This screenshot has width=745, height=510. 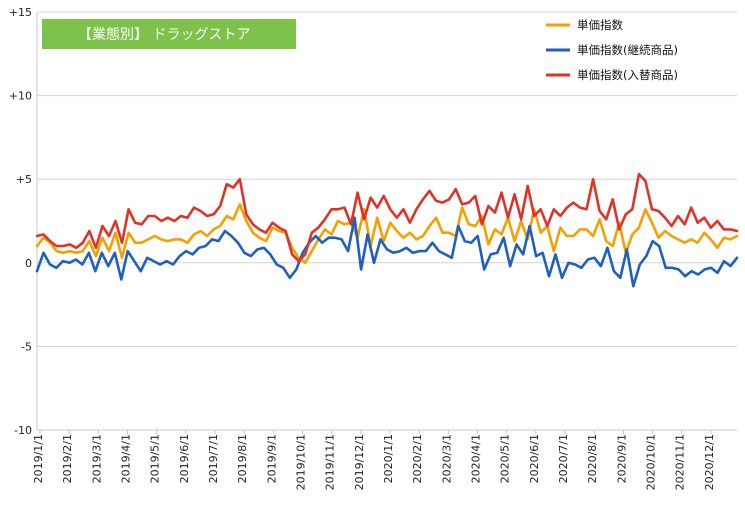 What do you see at coordinates (155, 458) in the screenshot?
I see `x-tick-label: 2019/5/1` at bounding box center [155, 458].